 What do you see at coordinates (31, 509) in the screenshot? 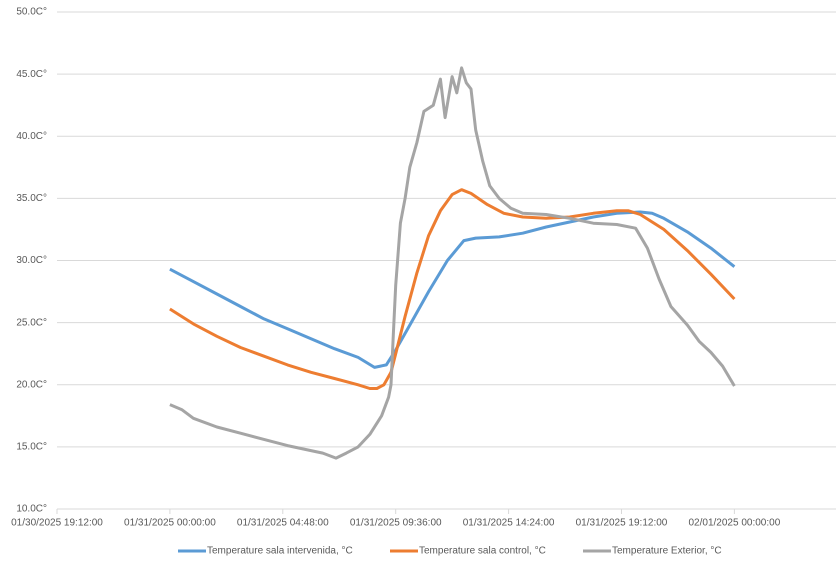
I see `y-tick-label: 10.0C°` at bounding box center [31, 509].